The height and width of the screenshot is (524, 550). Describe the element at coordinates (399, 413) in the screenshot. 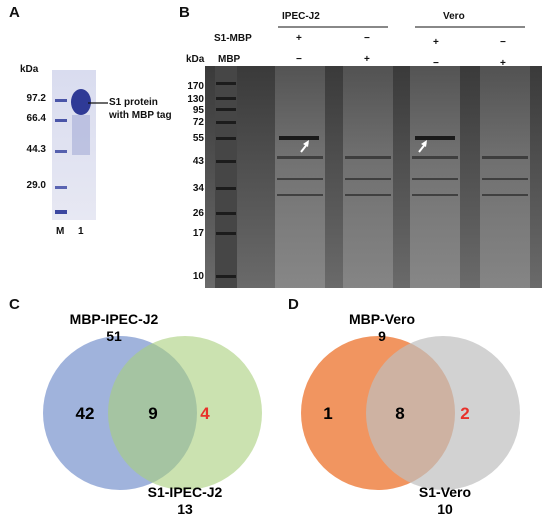

I see `venn-d-overlap: 8` at that location.